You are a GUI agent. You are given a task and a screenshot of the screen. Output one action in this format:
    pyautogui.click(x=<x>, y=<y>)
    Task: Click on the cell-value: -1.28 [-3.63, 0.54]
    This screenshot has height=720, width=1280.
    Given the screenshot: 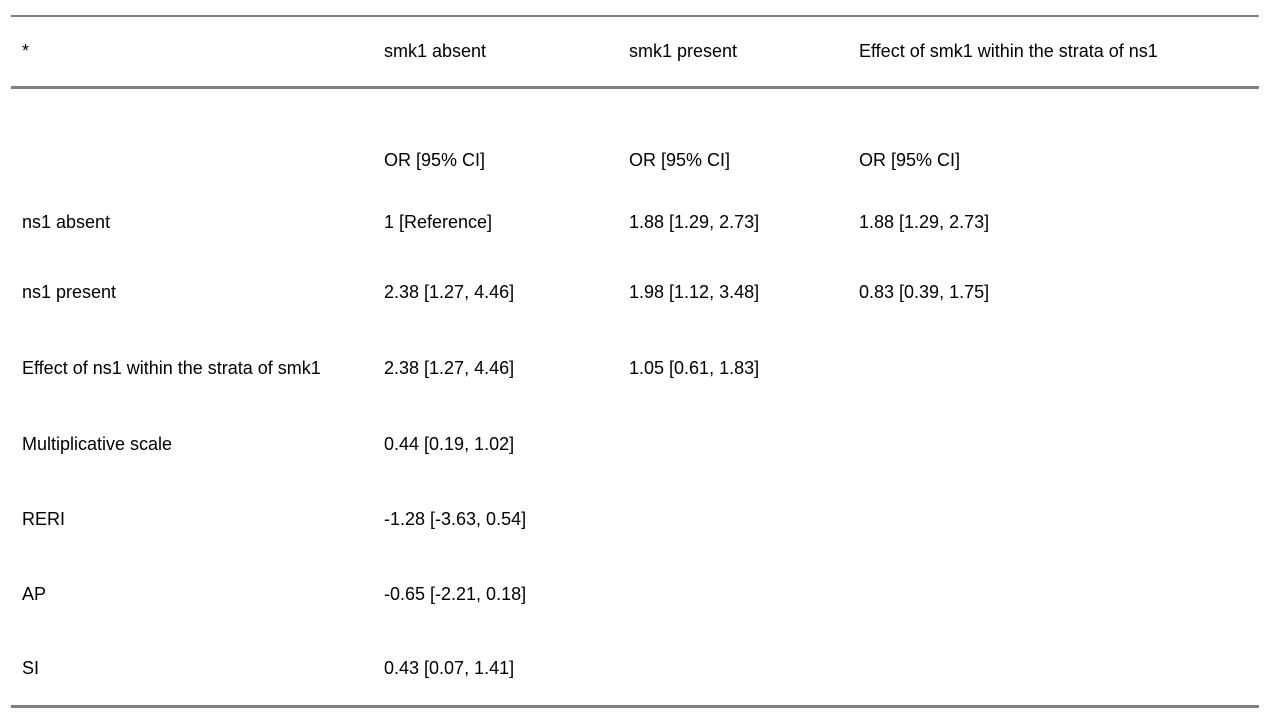 What is the action you would take?
    pyautogui.click(x=455, y=519)
    